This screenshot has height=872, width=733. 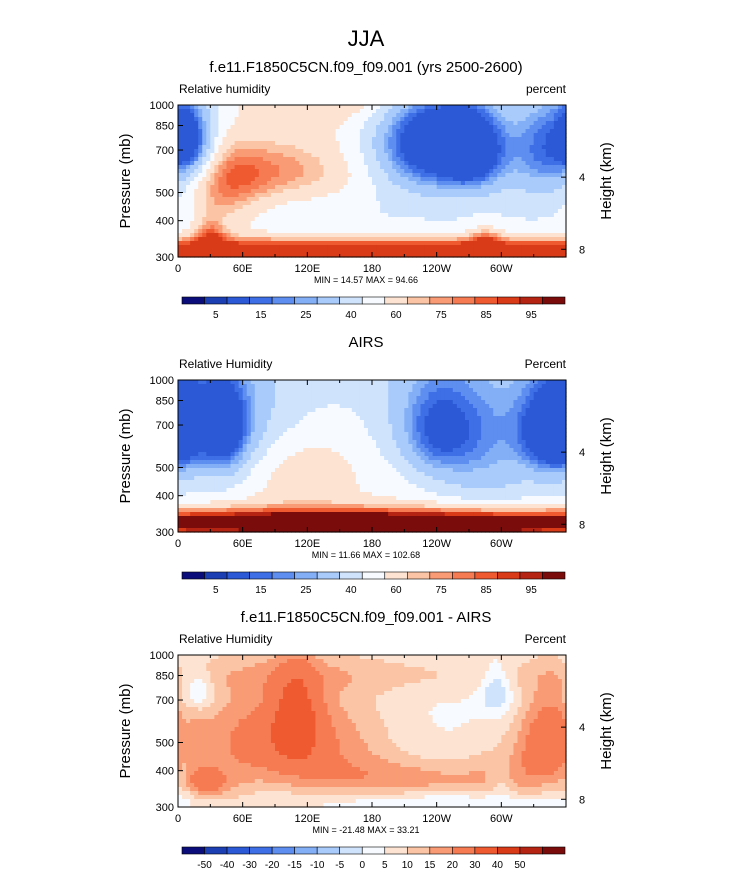 I want to click on y-tick-label: 1000, so click(x=162, y=106).